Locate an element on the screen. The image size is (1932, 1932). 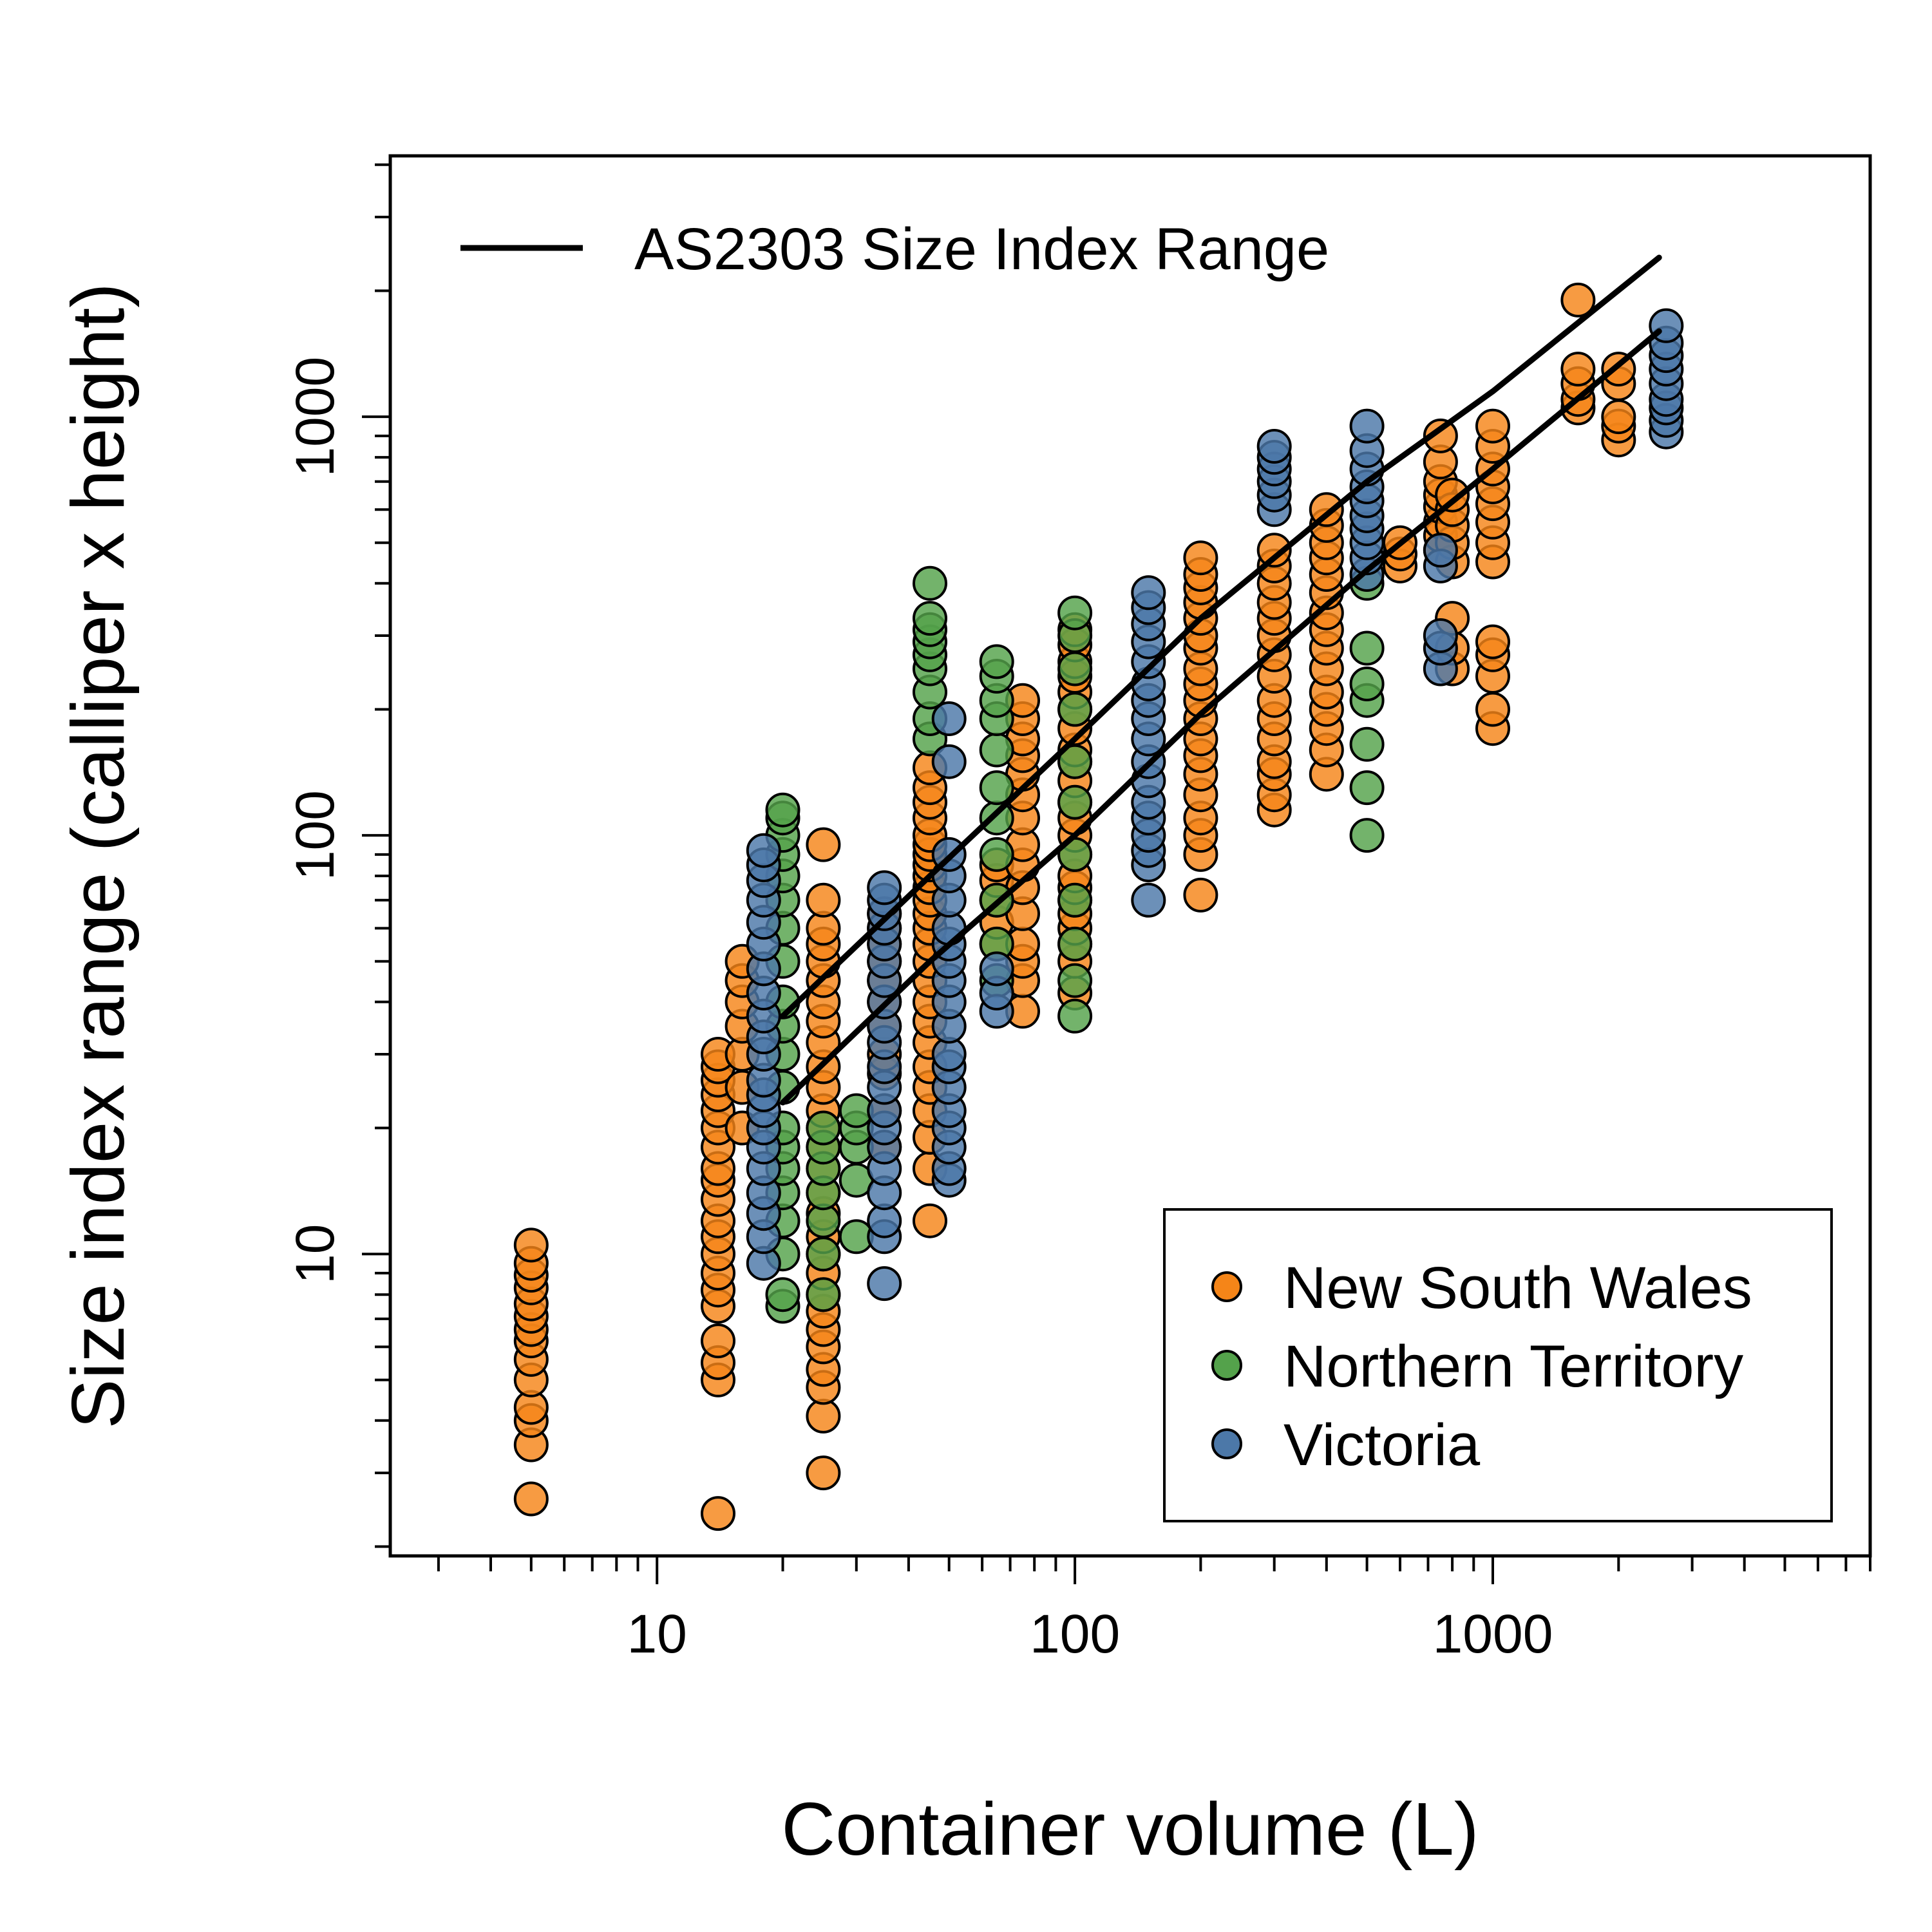
legend-marker-nsw is located at coordinates (1226, 1287).